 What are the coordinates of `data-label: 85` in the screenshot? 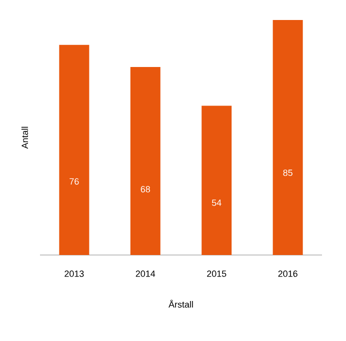 It's located at (287, 173).